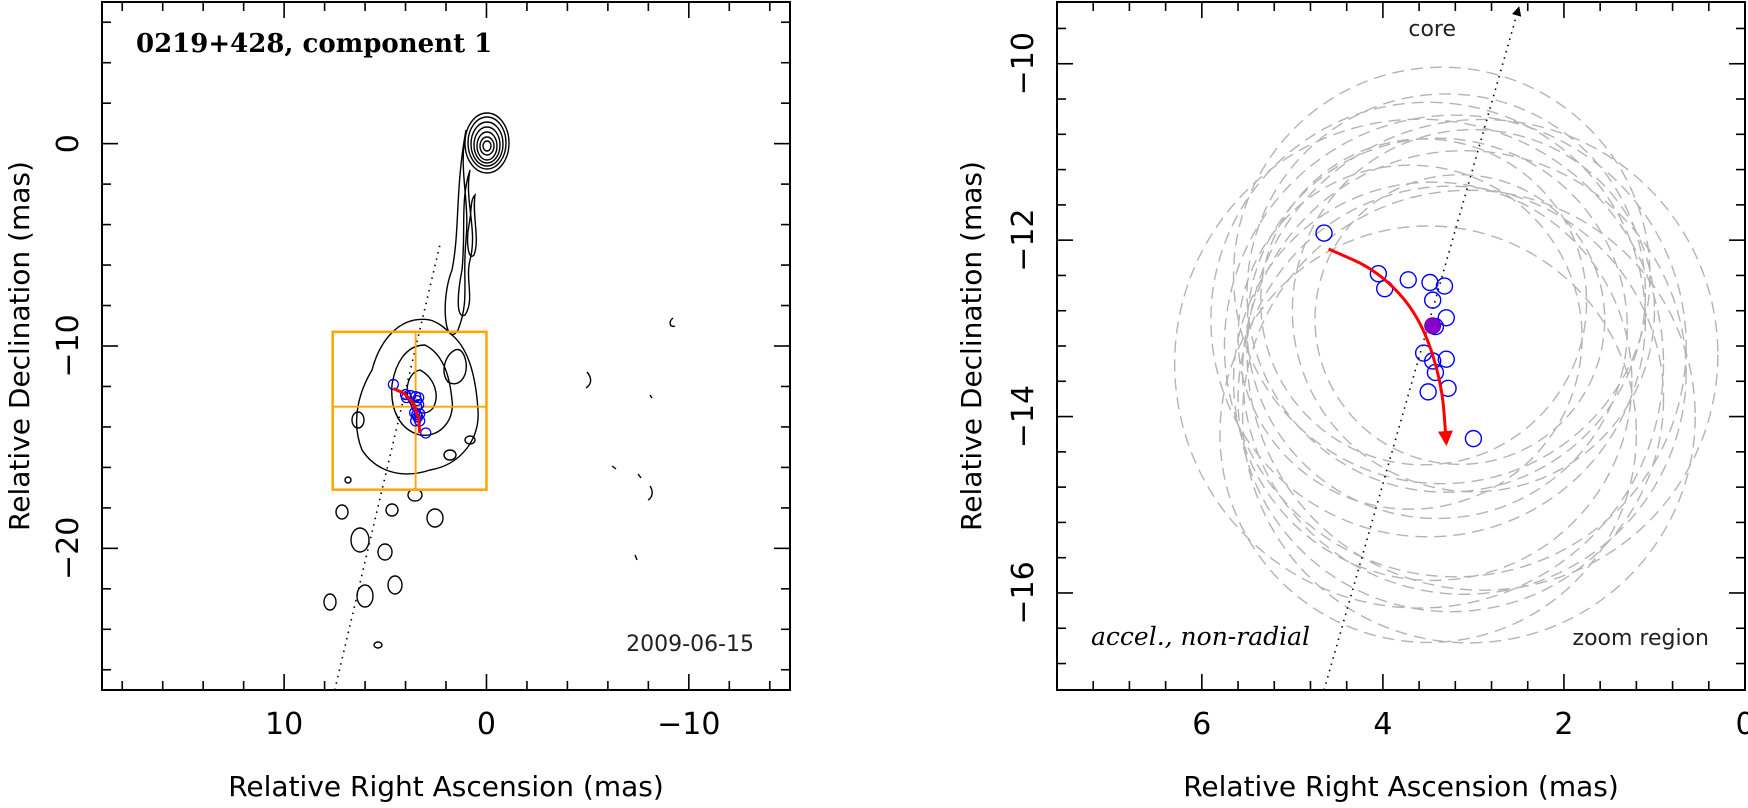  What do you see at coordinates (446, 786) in the screenshot?
I see `left-x-axis-label: Relative Right Ascension (mas)` at bounding box center [446, 786].